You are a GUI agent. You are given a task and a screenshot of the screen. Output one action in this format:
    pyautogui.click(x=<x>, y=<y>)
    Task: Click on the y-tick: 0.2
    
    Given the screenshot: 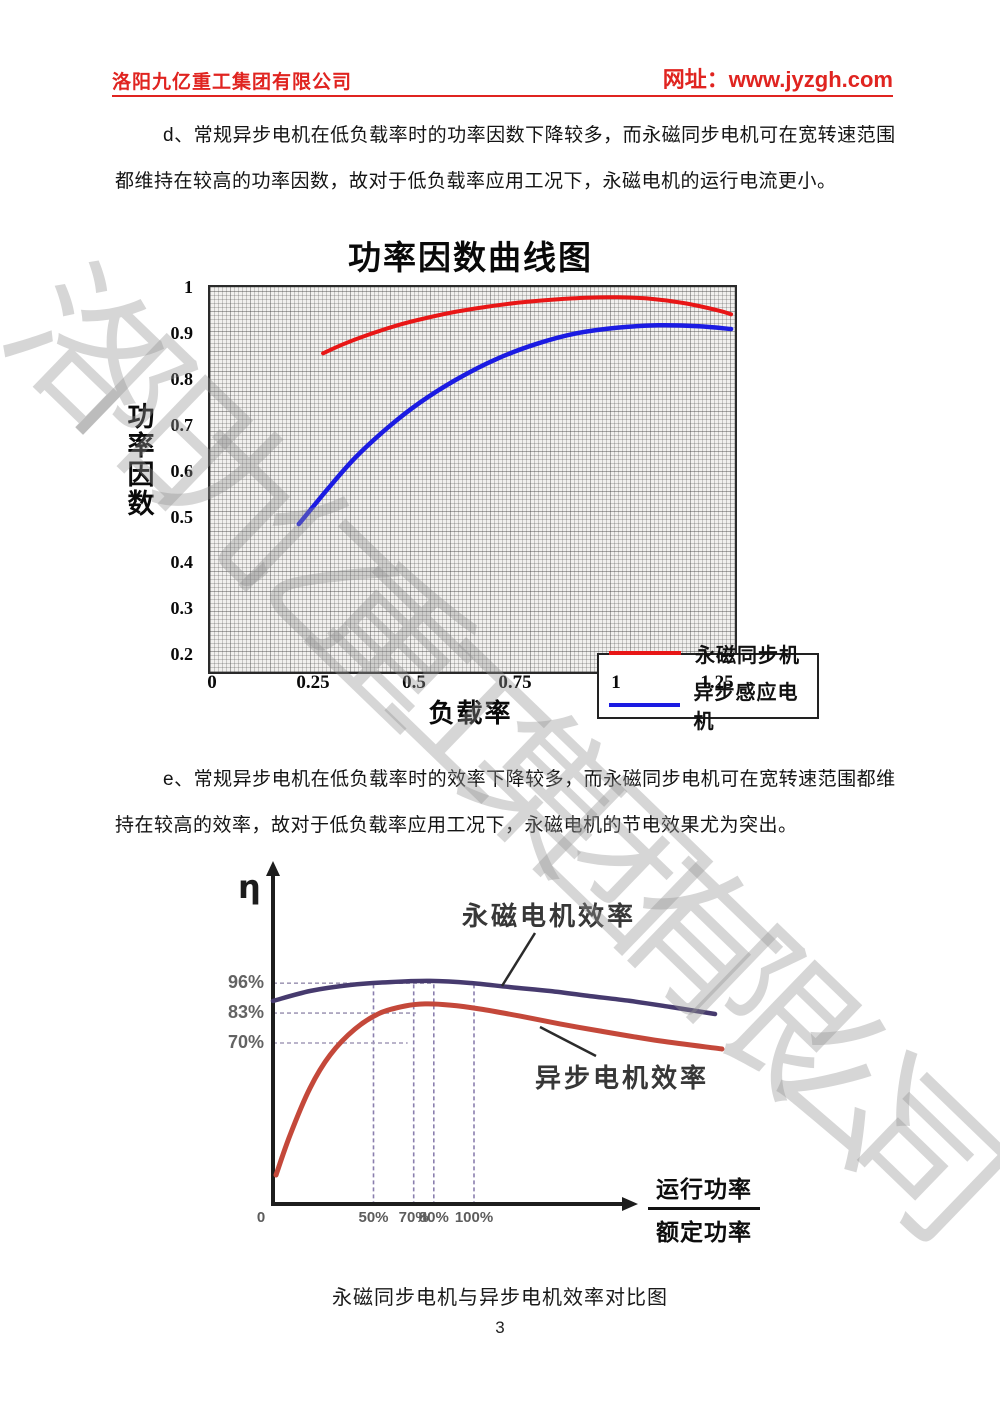 What is the action you would take?
    pyautogui.click(x=182, y=654)
    